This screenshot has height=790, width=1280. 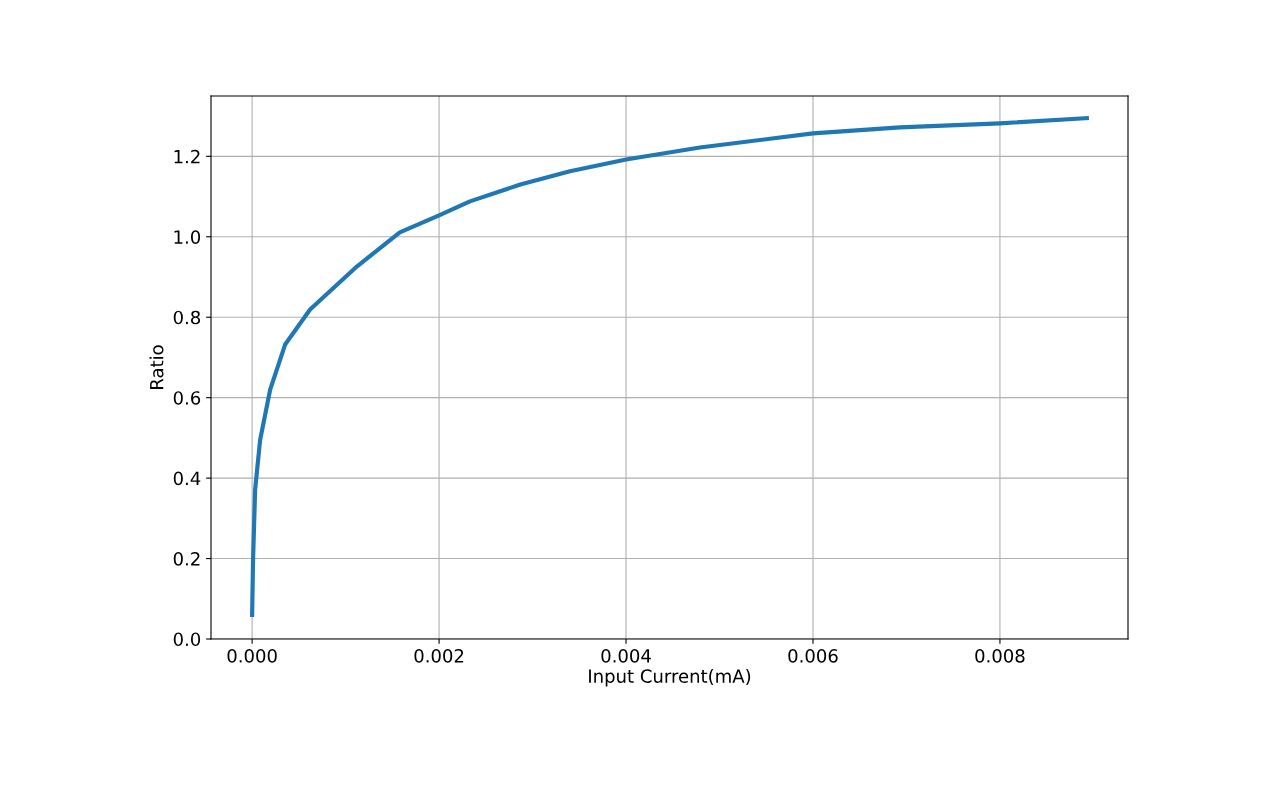 What do you see at coordinates (187, 398) in the screenshot?
I see `y-tick-label: 0.6` at bounding box center [187, 398].